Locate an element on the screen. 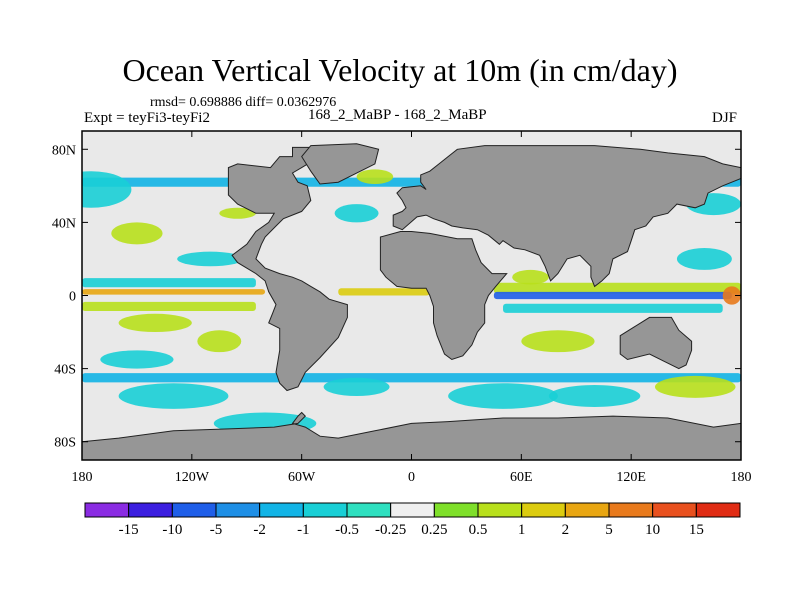 Image resolution: width=800 pixels, height=600 pixels. land-greenland is located at coordinates (340, 164).